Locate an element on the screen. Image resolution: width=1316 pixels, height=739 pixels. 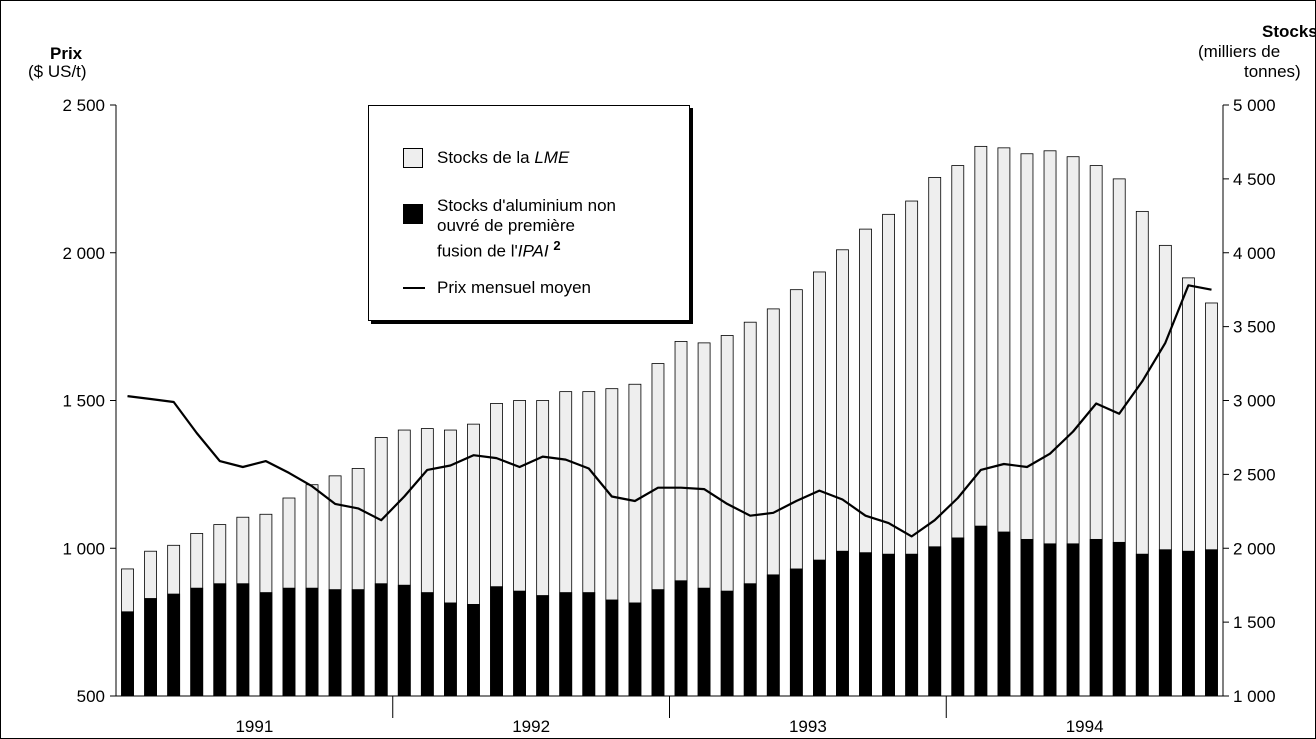
right-tick-label: 2 000 is located at coordinates (1254, 548).